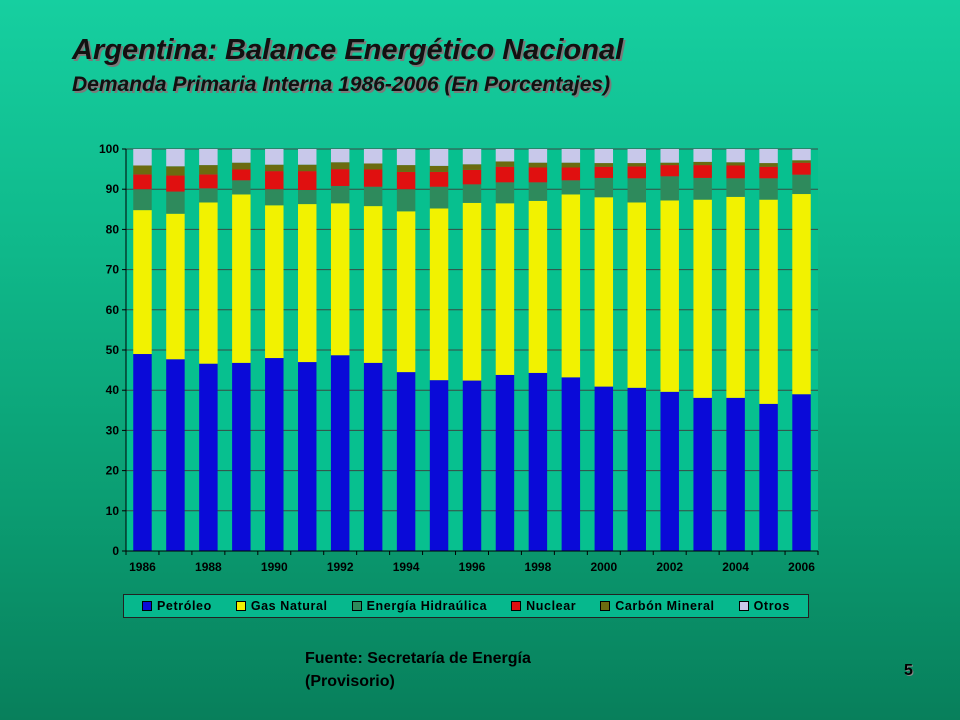 This screenshot has height=720, width=960. Describe the element at coordinates (551, 606) in the screenshot. I see `legend-label: Nuclear` at that location.